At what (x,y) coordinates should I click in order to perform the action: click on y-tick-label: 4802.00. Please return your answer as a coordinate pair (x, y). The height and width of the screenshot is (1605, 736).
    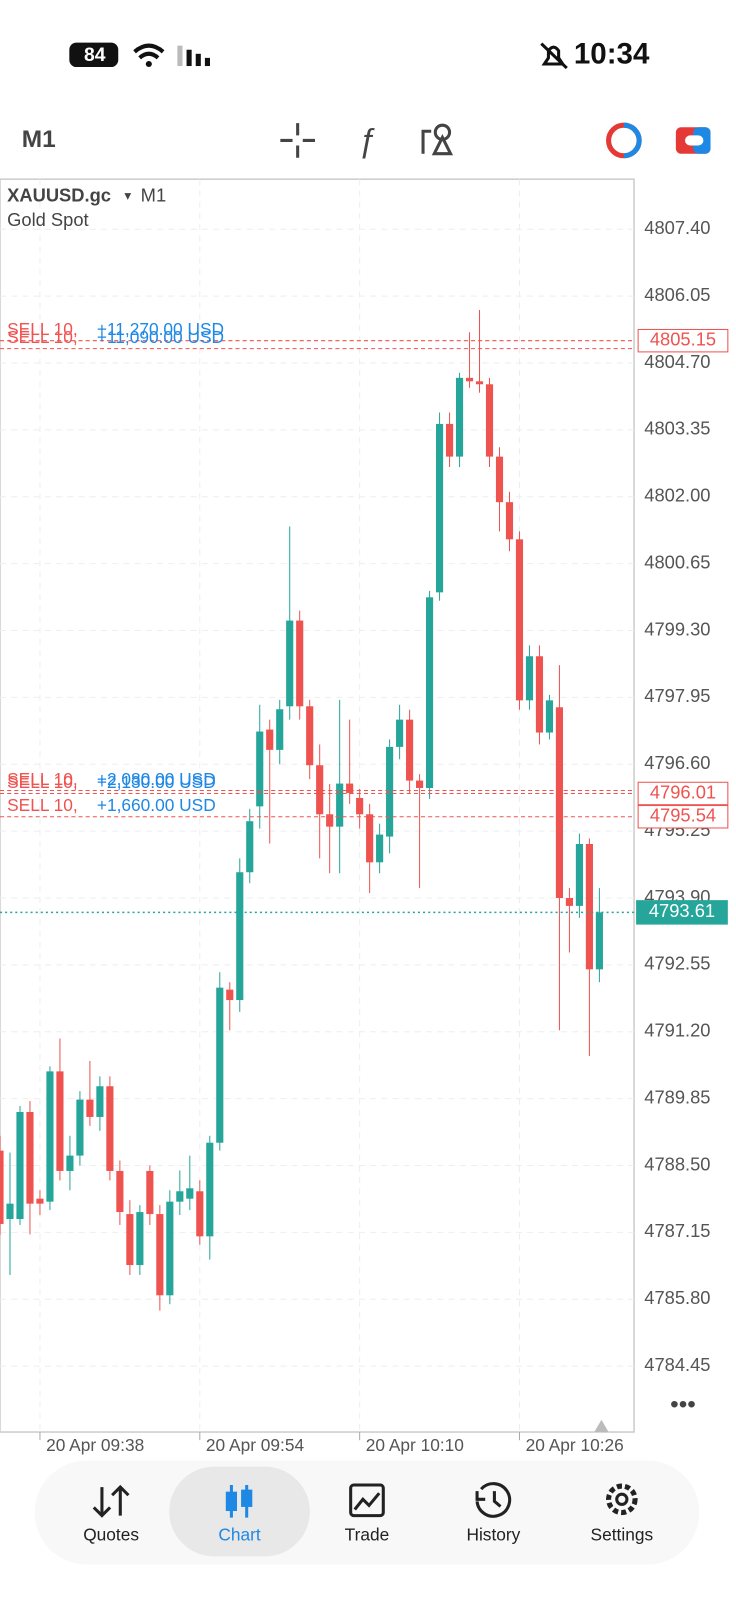
    Looking at the image, I should click on (677, 495).